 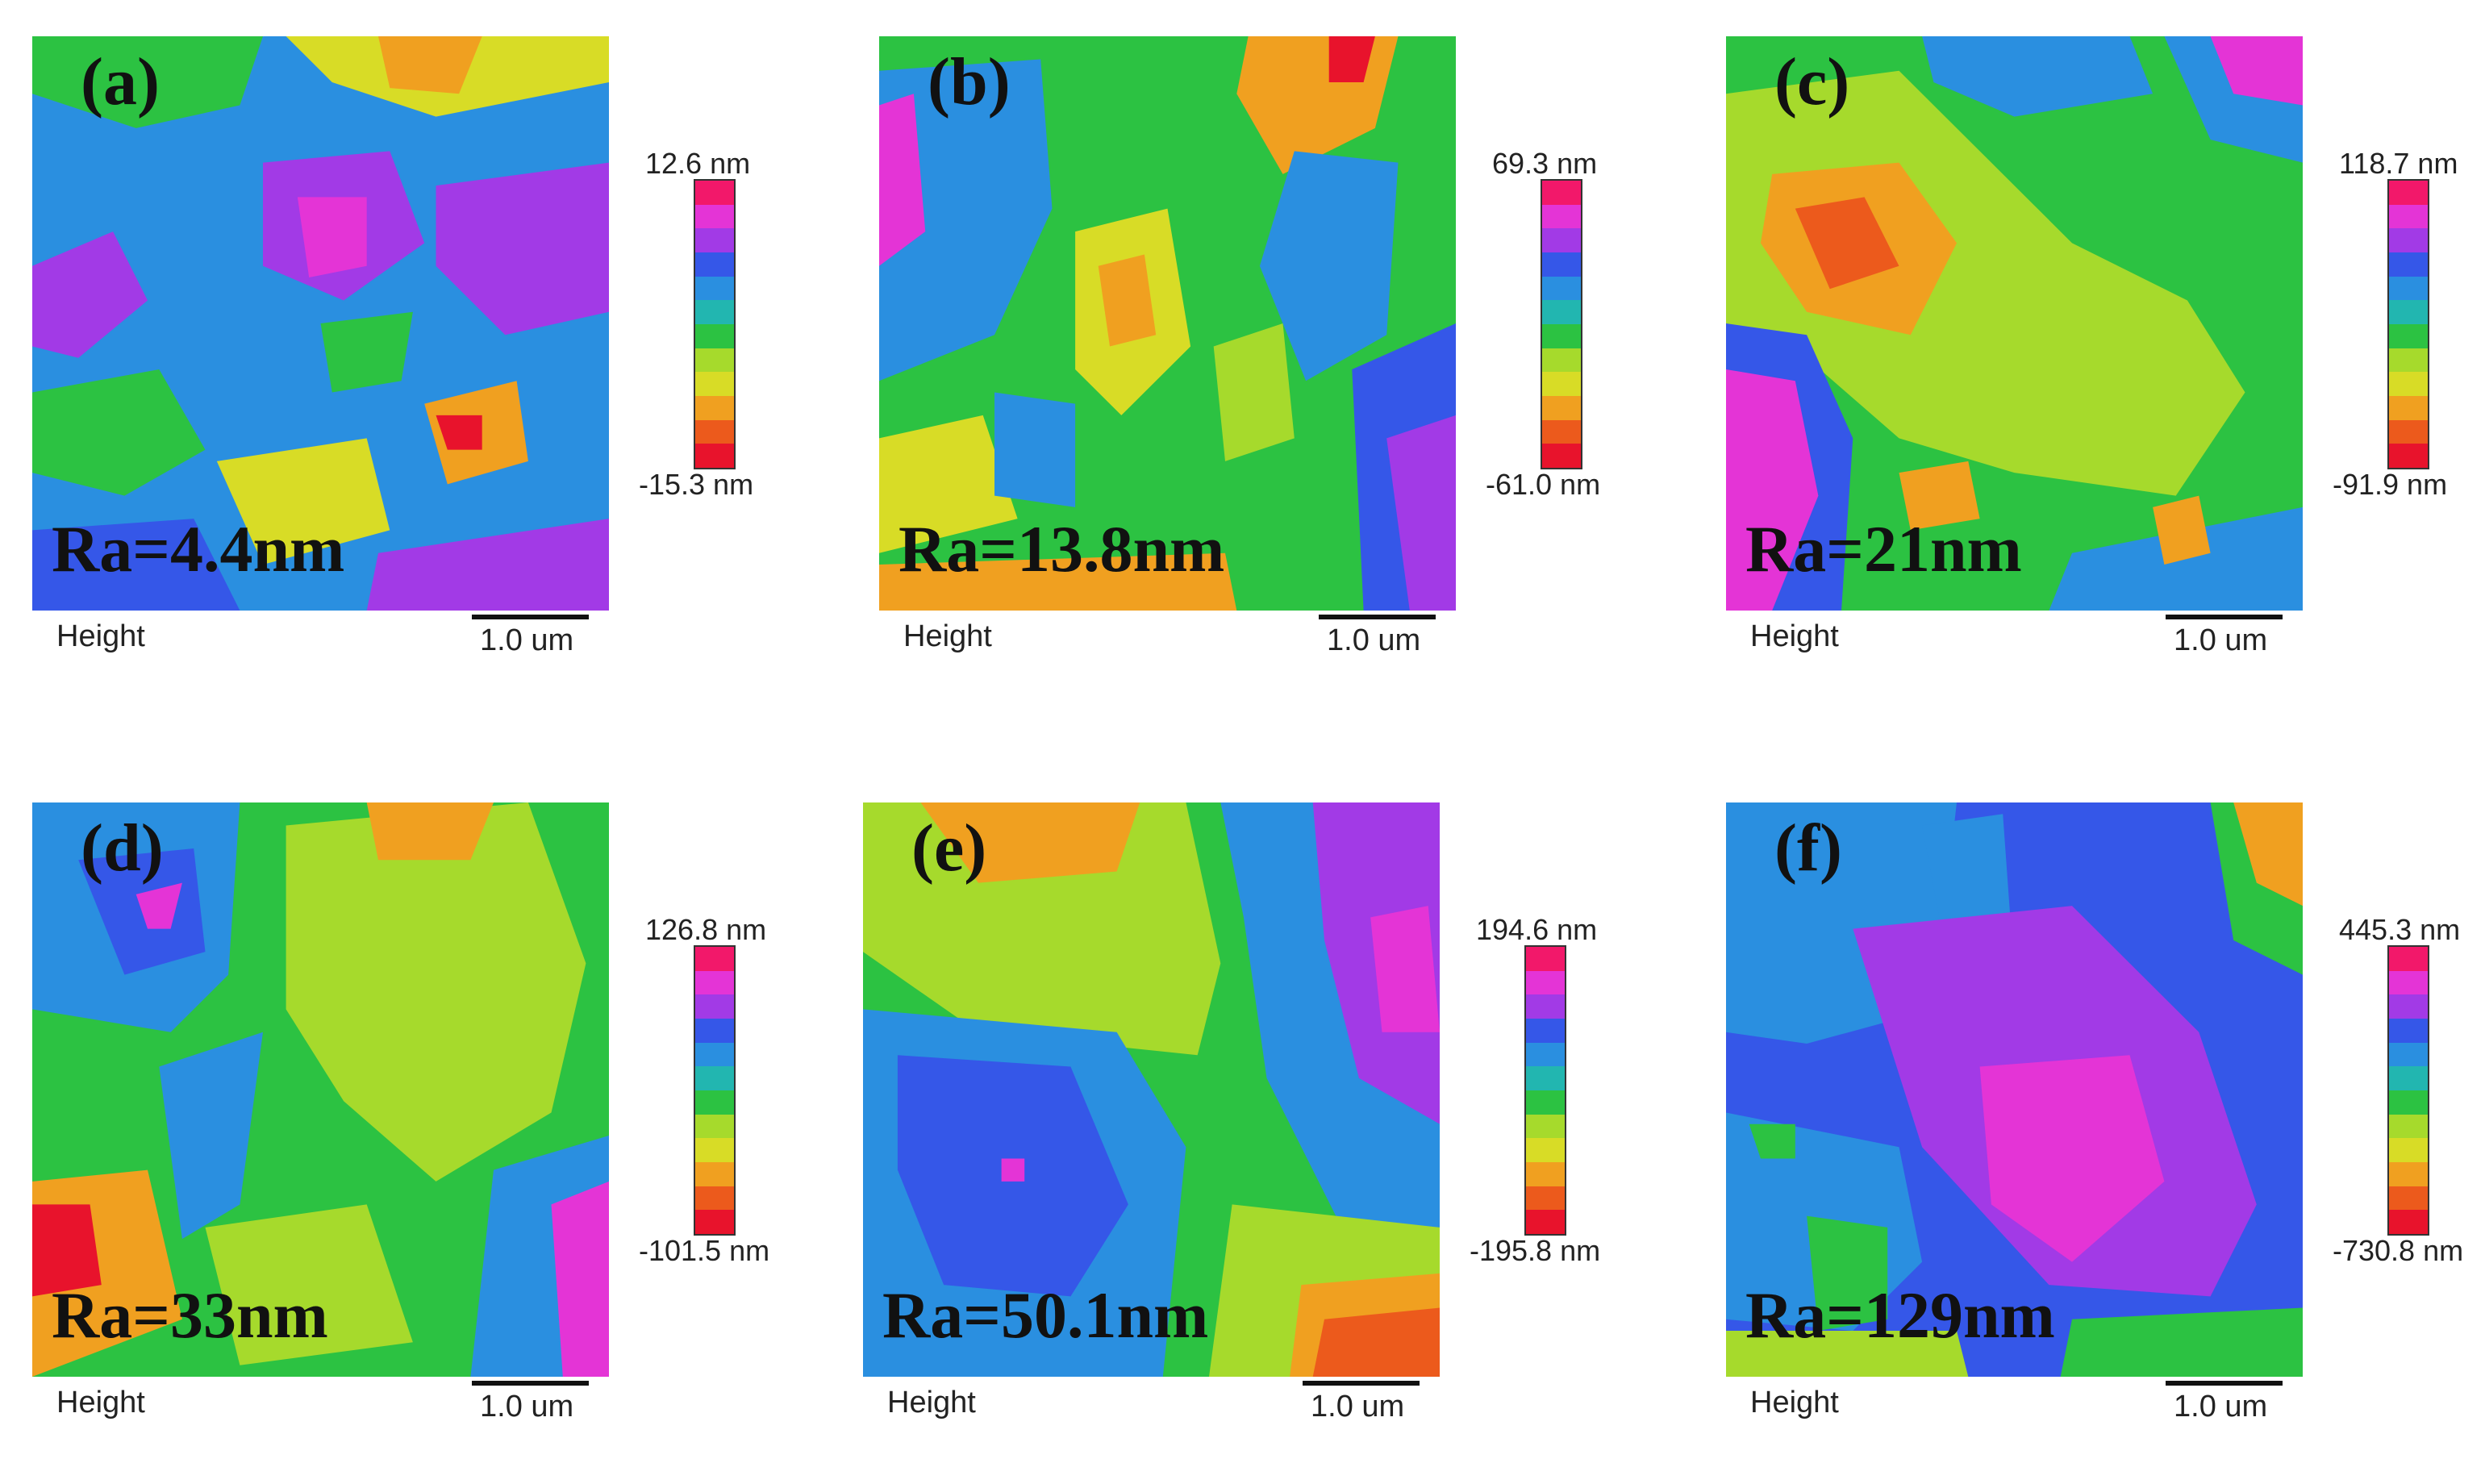 I want to click on panel-label: (f), so click(x=1808, y=848).